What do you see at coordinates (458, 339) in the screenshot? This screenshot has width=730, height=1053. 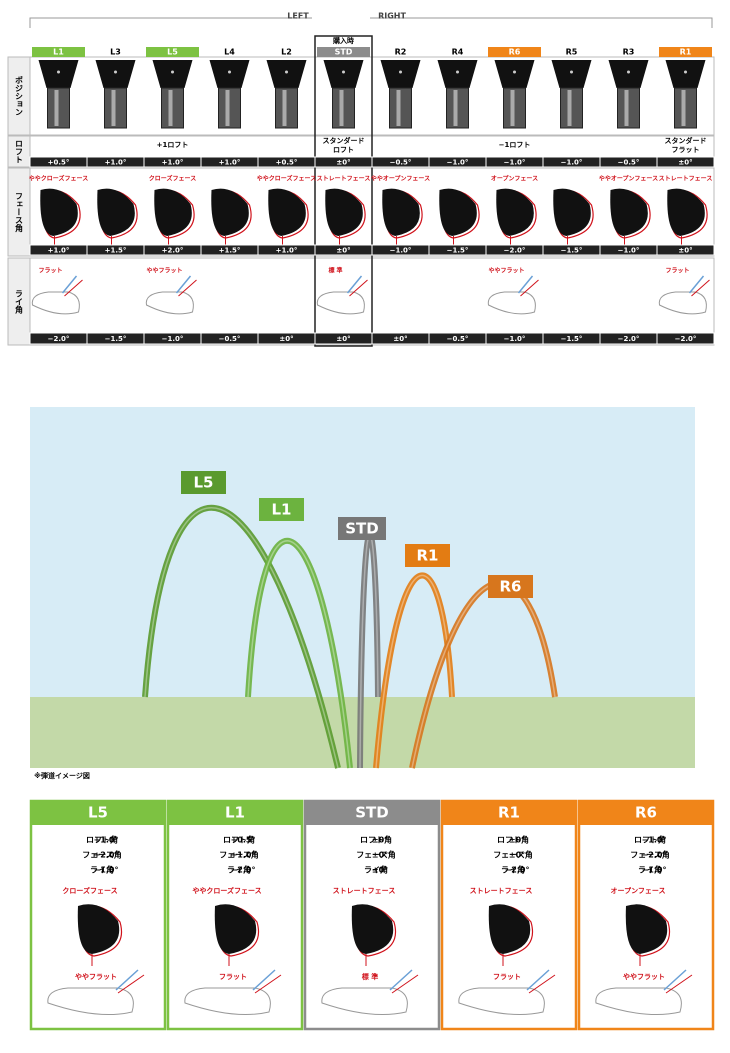 I see `label: −0.5°` at bounding box center [458, 339].